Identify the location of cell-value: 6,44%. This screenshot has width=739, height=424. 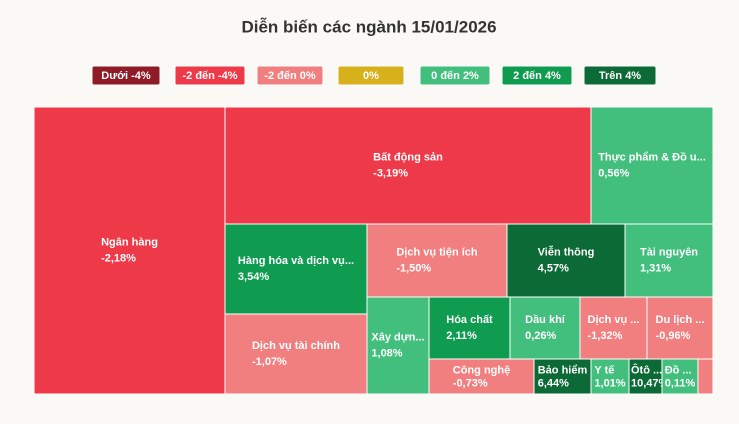
(553, 383).